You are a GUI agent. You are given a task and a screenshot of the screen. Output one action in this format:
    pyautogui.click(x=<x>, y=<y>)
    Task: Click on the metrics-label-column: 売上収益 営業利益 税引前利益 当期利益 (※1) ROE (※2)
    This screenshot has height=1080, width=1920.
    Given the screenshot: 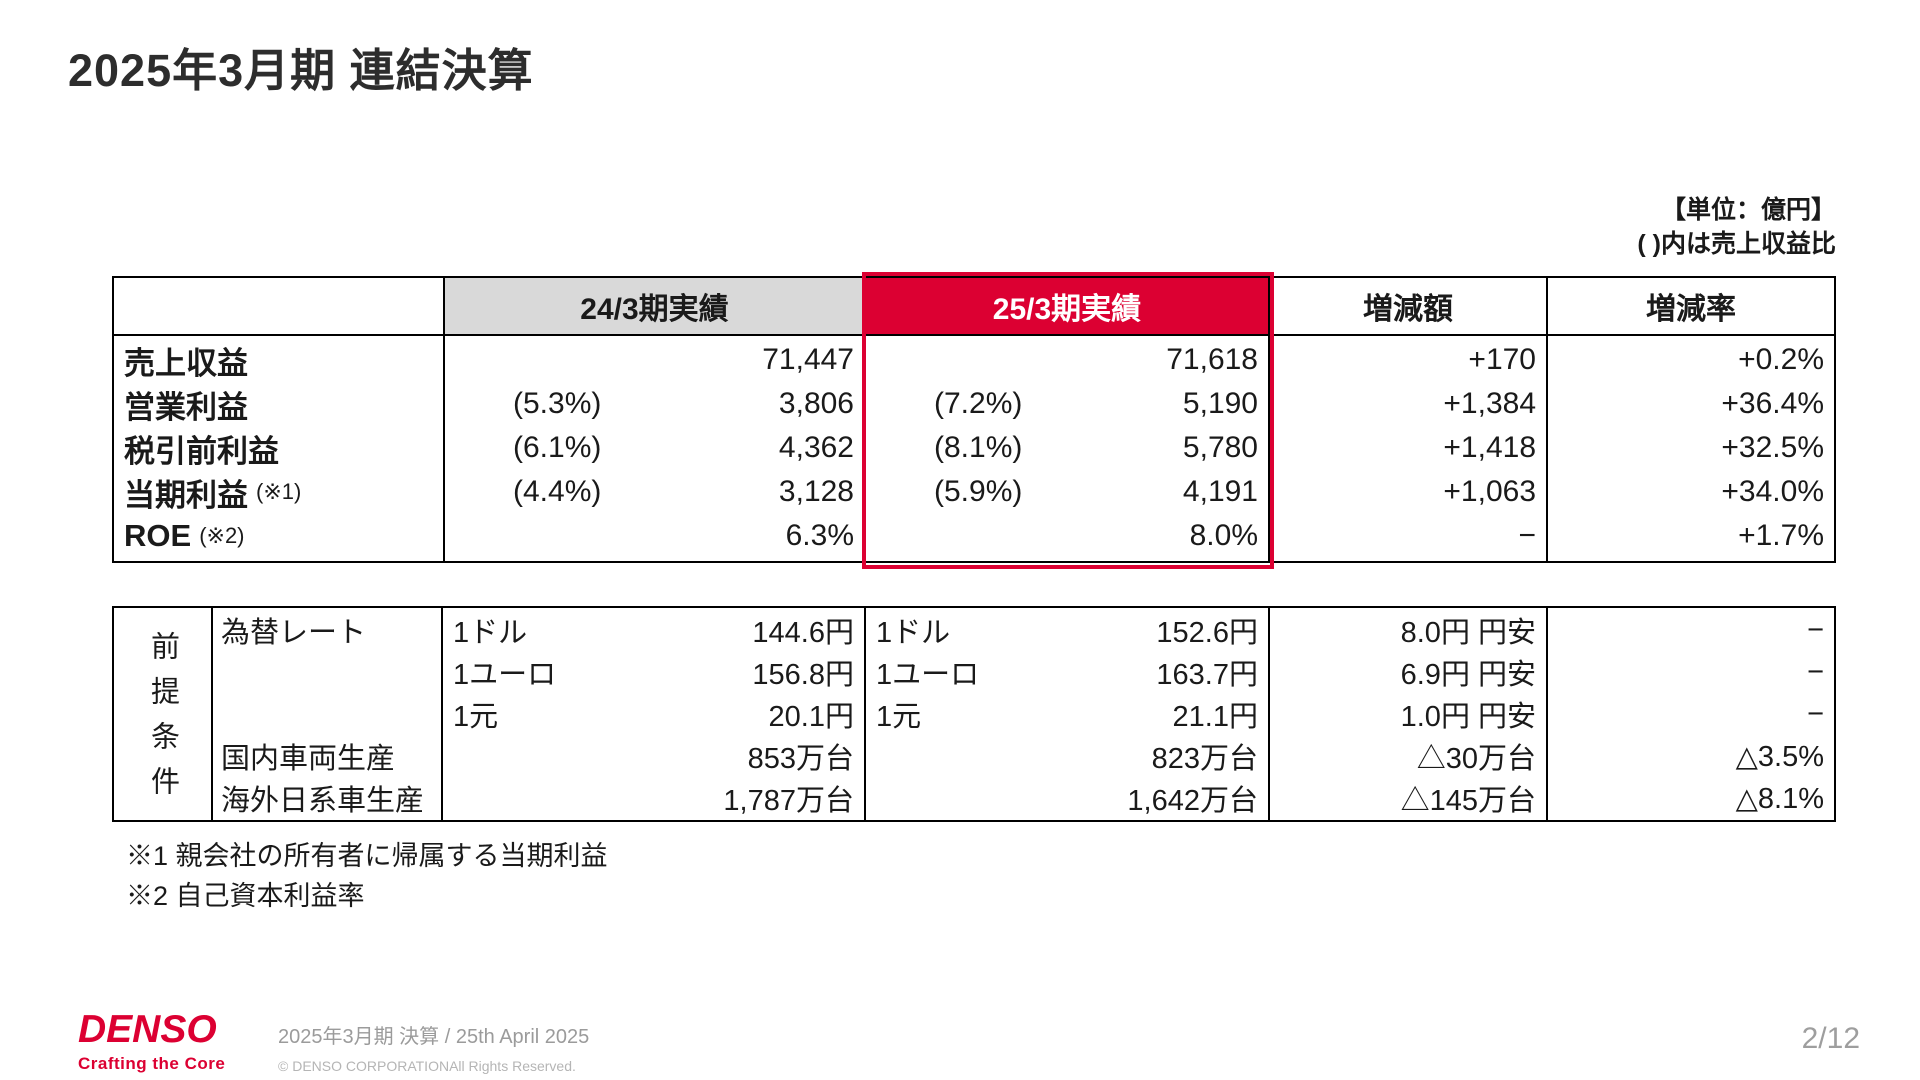 What is the action you would take?
    pyautogui.click(x=279, y=448)
    